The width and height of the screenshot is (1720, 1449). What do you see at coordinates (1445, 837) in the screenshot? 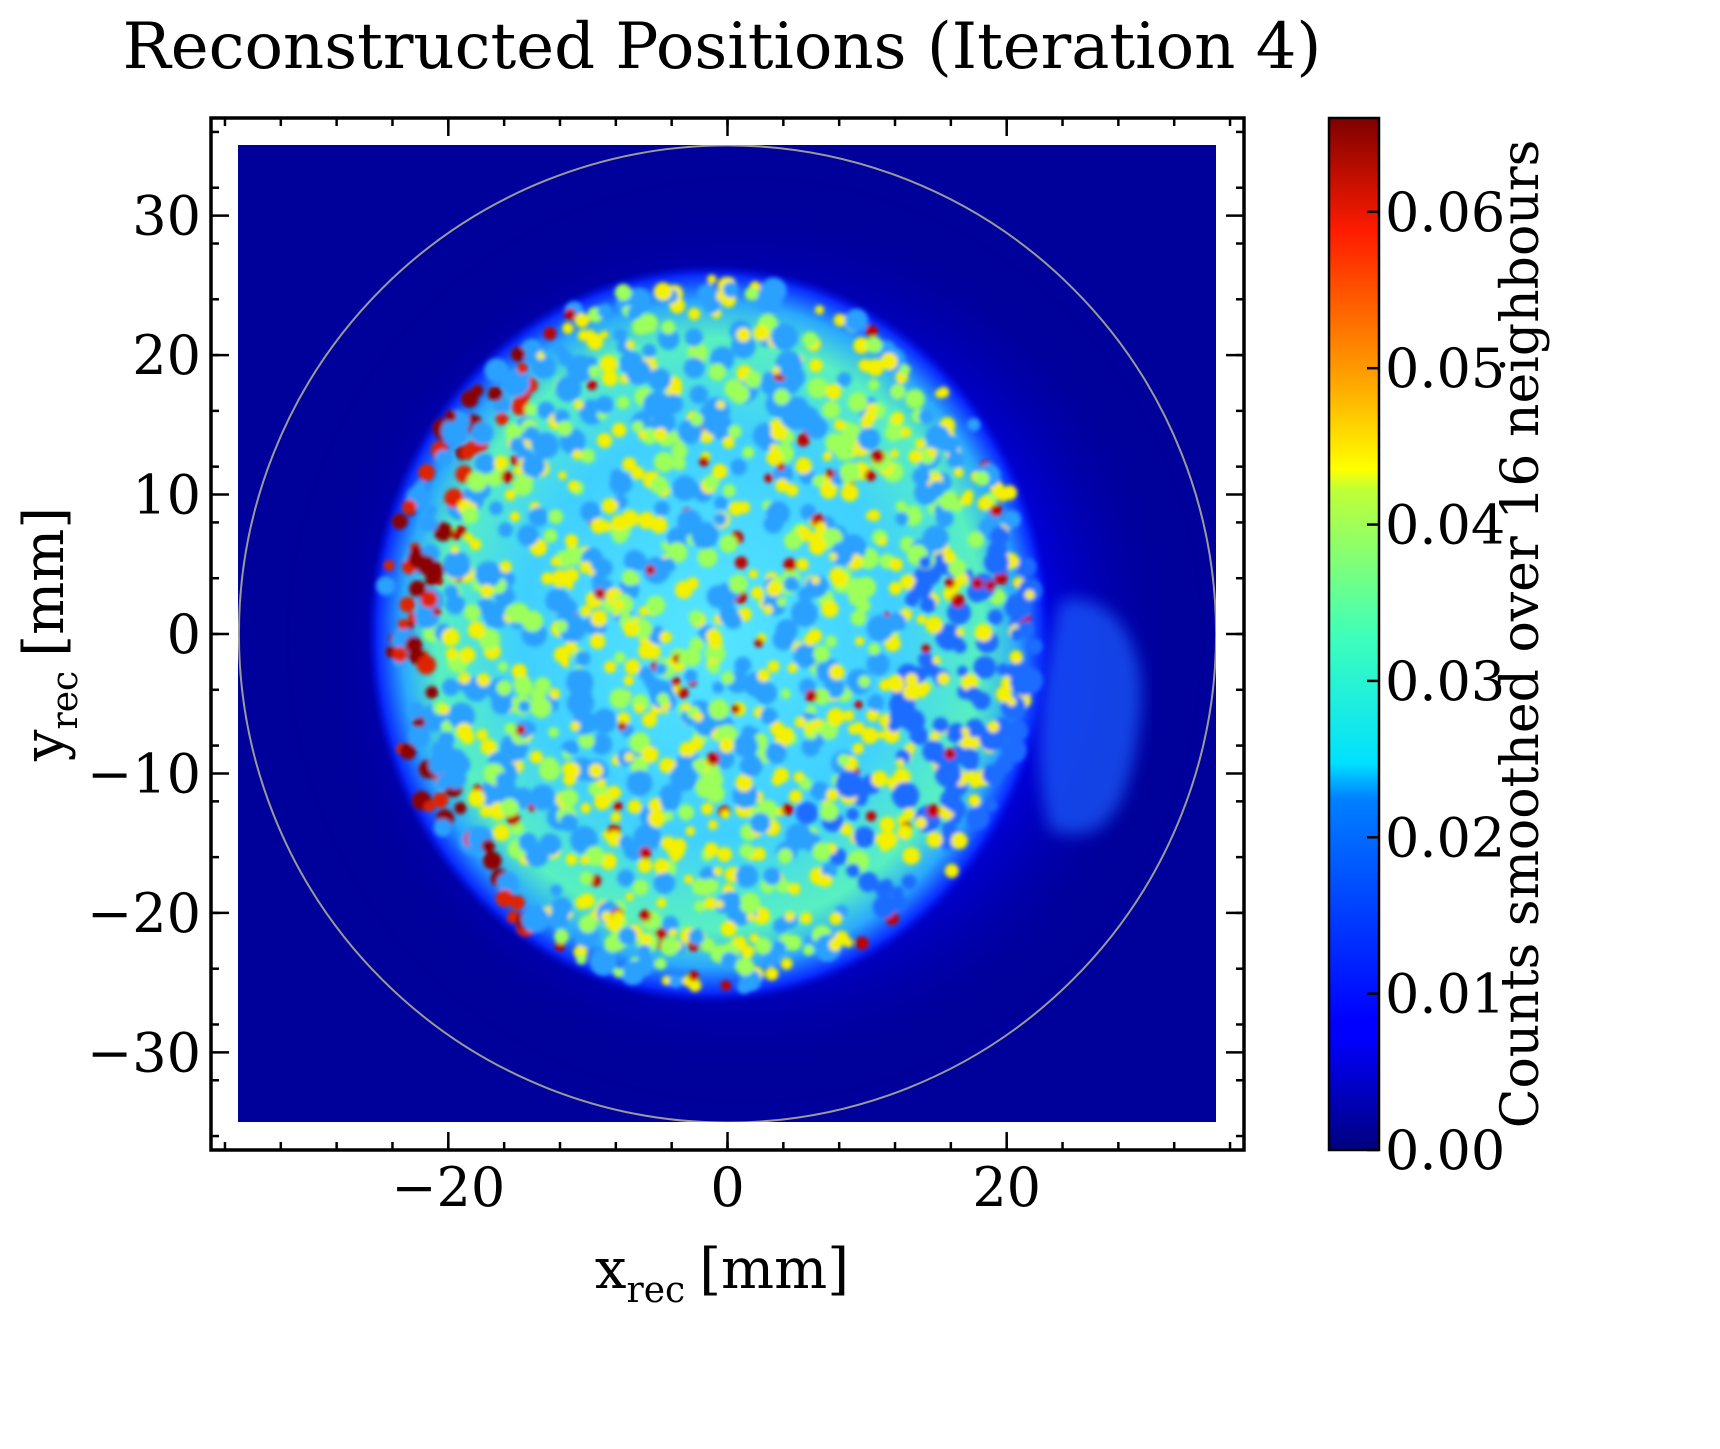
I see `colorbar-tick-label: 0.02` at bounding box center [1445, 837].